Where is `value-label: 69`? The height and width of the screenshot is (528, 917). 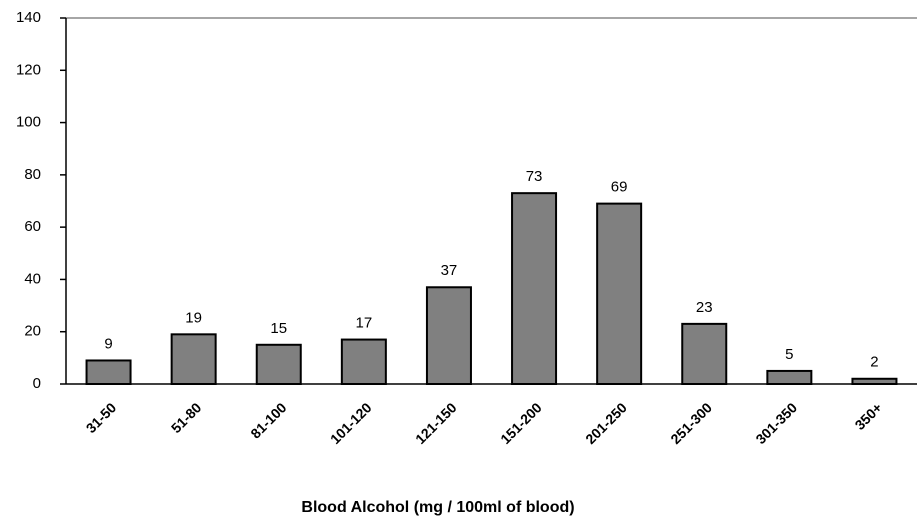
value-label: 69 is located at coordinates (619, 187).